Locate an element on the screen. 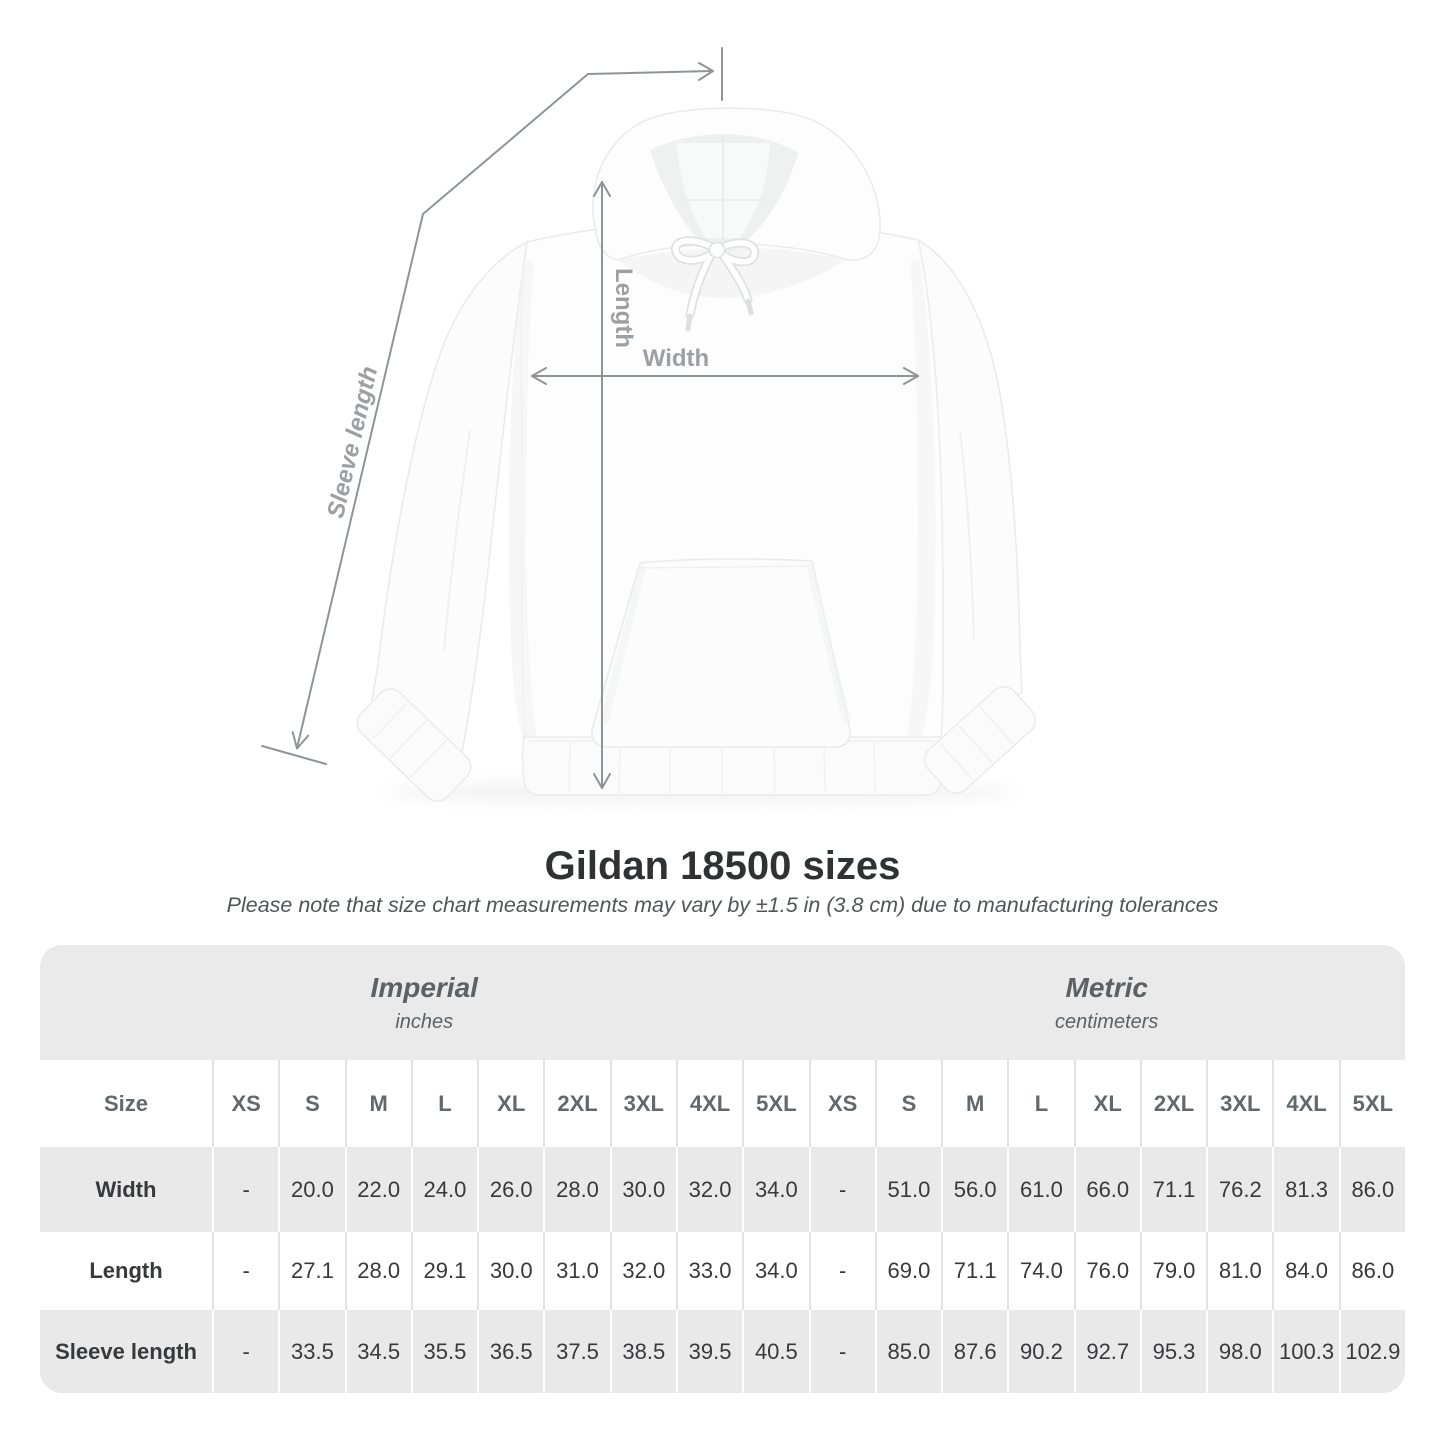  table-cell: 92.7 is located at coordinates (1106, 1351).